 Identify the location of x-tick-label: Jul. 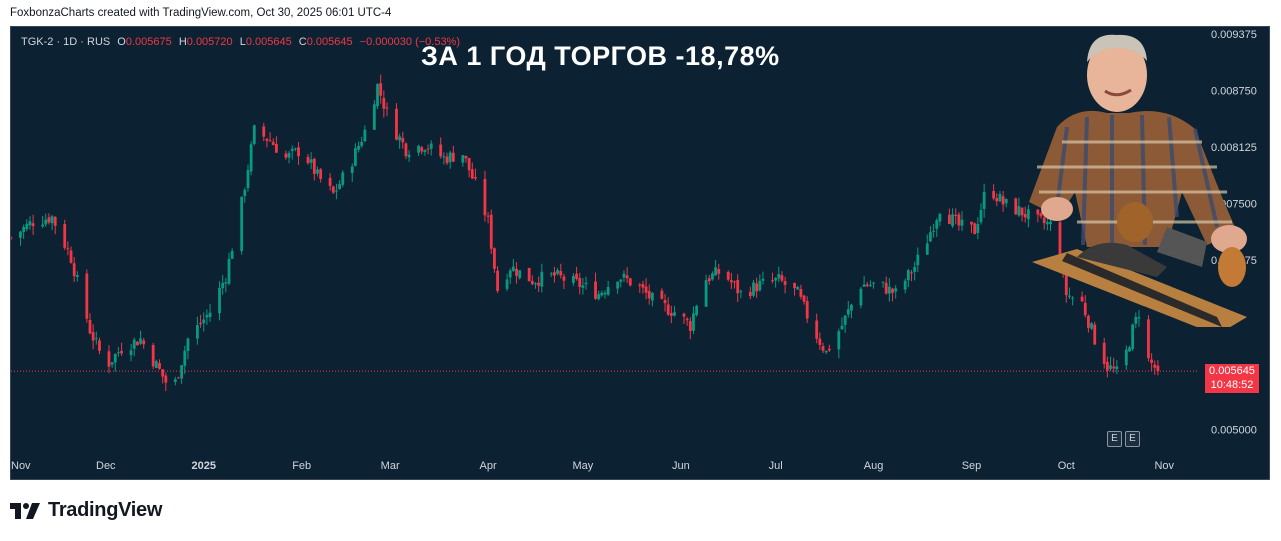
(776, 466).